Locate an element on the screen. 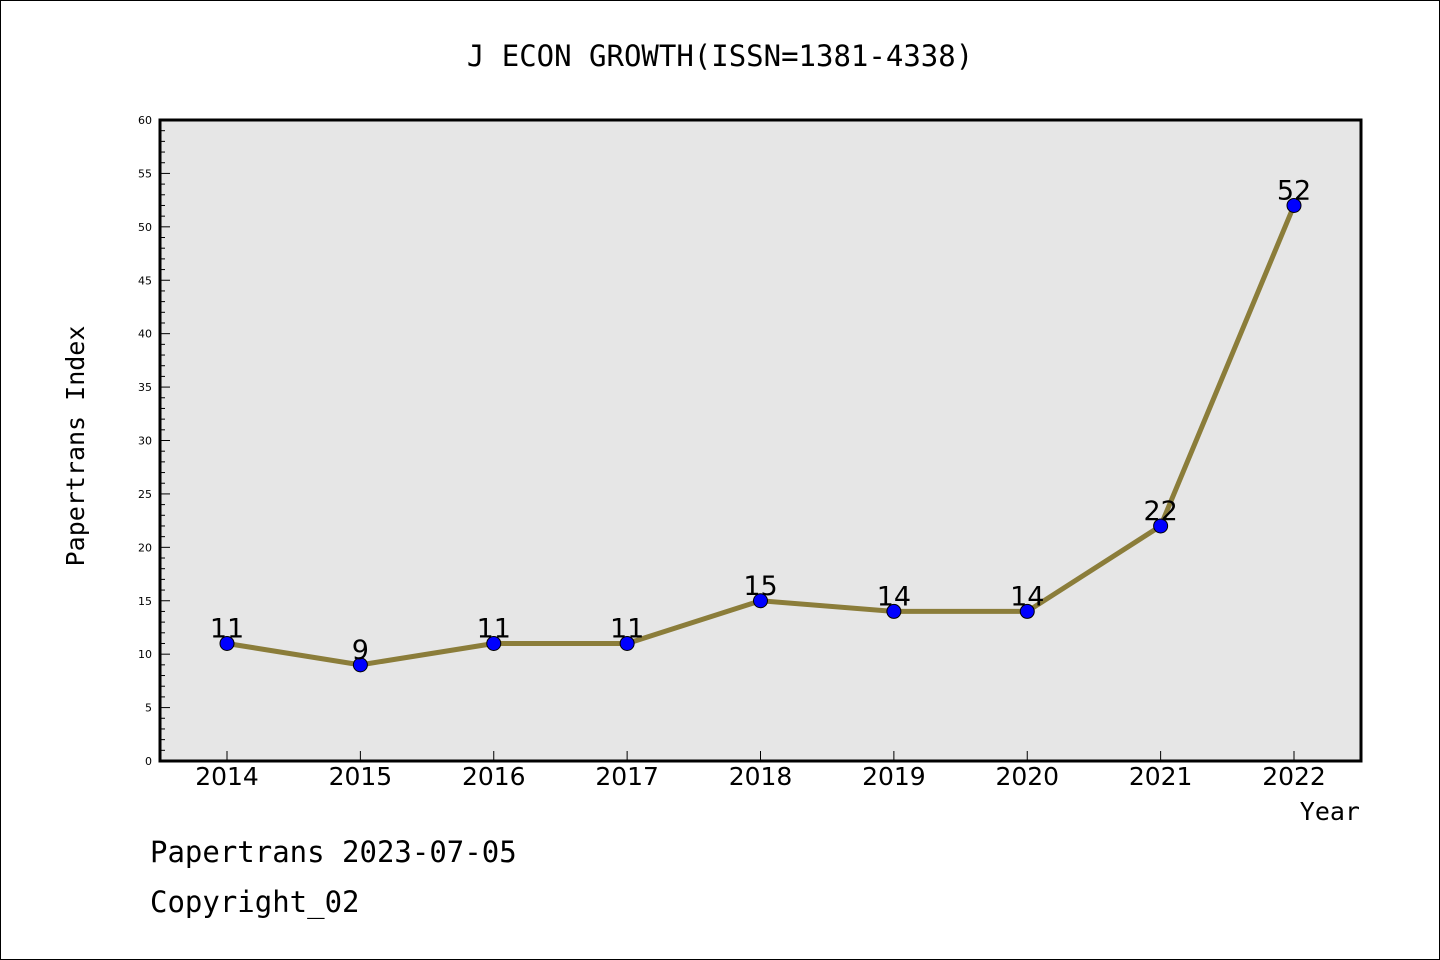 The height and width of the screenshot is (960, 1440). y-axis-labels: 0 5 10 15 20 25 30 35 40 45 50 55 60 is located at coordinates (145, 441).